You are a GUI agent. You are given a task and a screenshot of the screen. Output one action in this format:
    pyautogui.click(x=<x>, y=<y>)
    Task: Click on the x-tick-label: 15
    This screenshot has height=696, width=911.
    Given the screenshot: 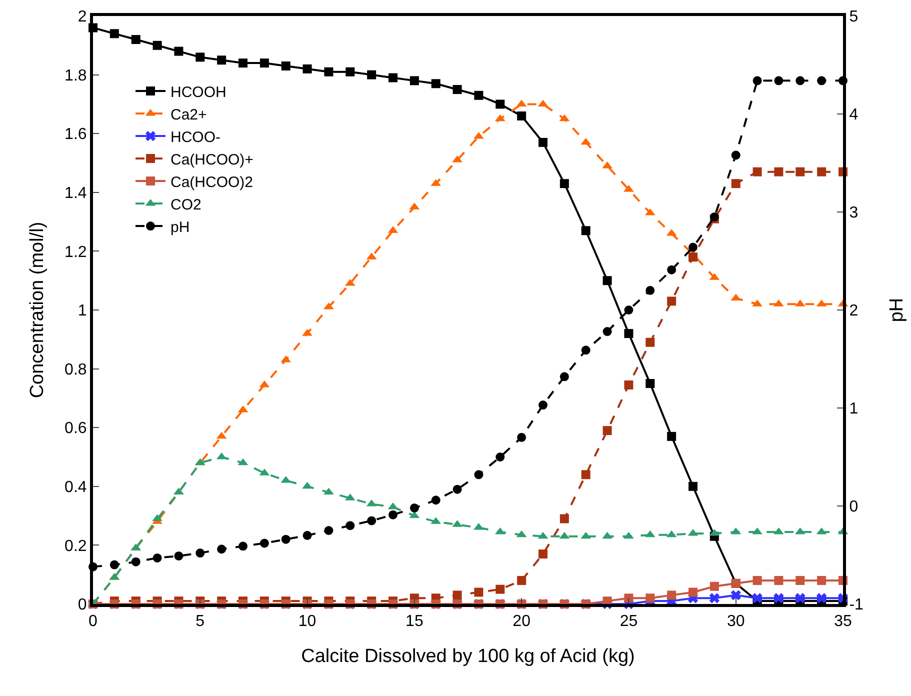 What is the action you would take?
    pyautogui.click(x=415, y=621)
    